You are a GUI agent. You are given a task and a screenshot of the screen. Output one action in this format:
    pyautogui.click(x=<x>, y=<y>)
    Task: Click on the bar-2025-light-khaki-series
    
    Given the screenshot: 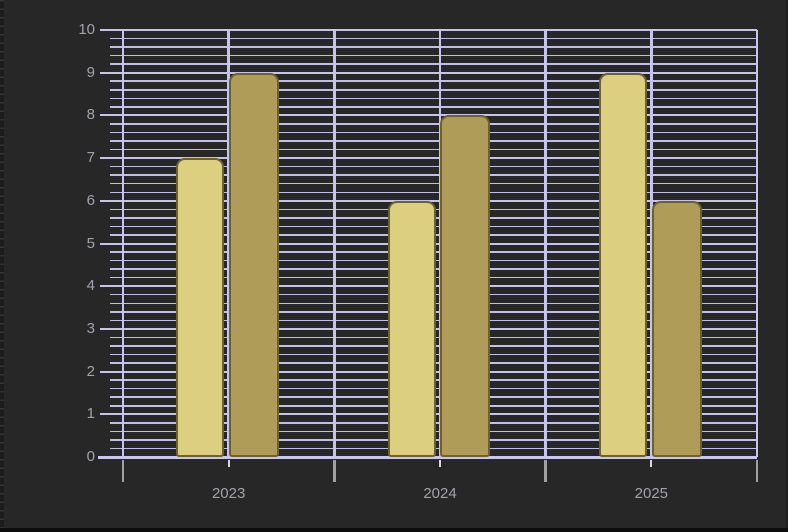 What is the action you would take?
    pyautogui.click(x=623, y=264)
    